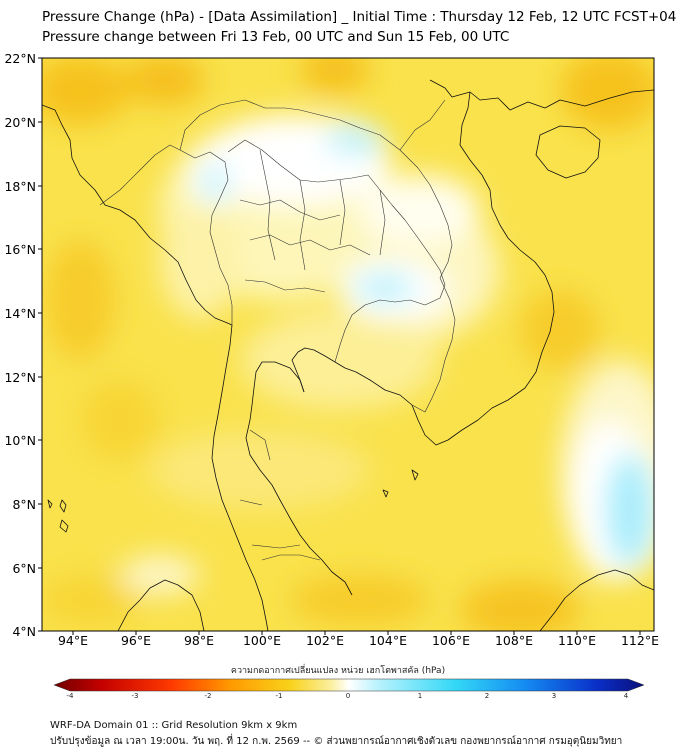  I want to click on lon-tick: 106°E, so click(450, 640).